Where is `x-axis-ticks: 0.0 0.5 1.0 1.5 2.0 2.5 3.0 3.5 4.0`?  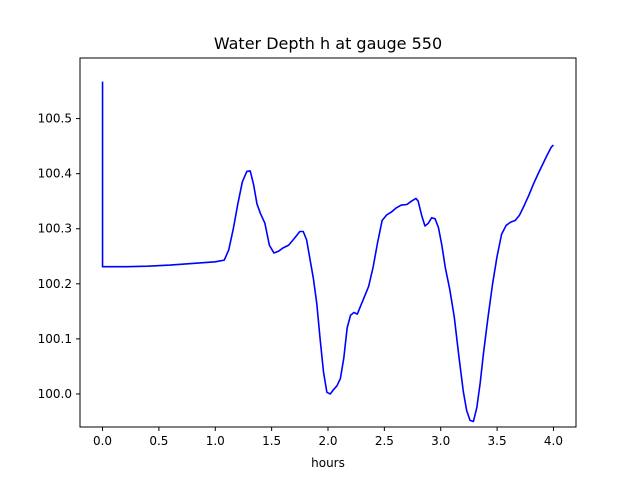 x-axis-ticks: 0.0 0.5 1.0 1.5 2.0 2.5 3.0 3.5 4.0 is located at coordinates (328, 437).